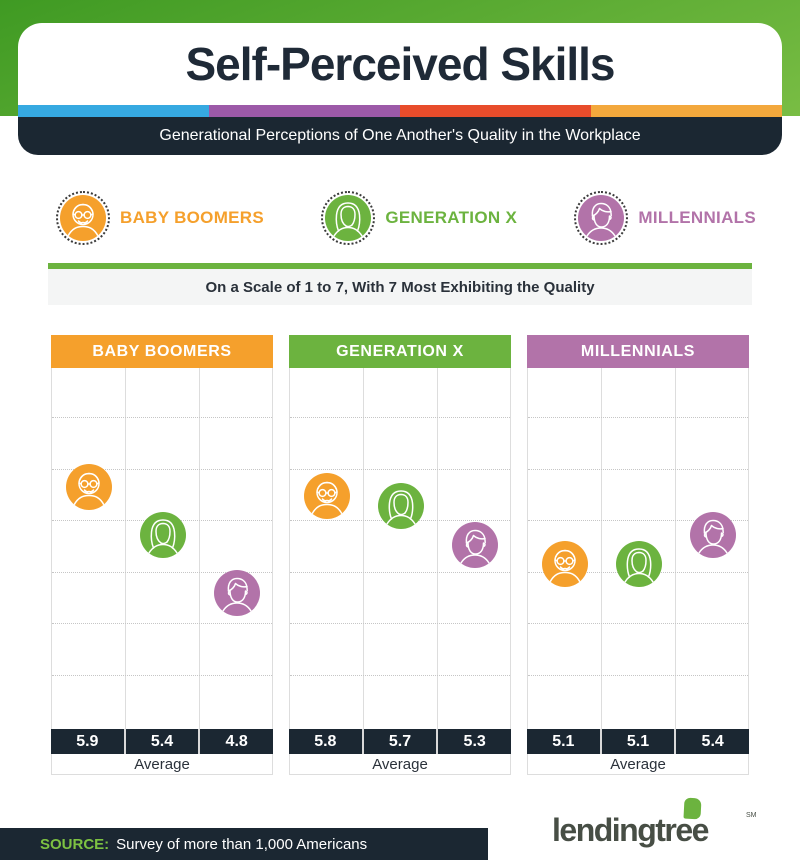 The height and width of the screenshot is (860, 800). I want to click on panel-generation-x: GENERATION X 5.8 5.7 5.3 Average, so click(400, 555).